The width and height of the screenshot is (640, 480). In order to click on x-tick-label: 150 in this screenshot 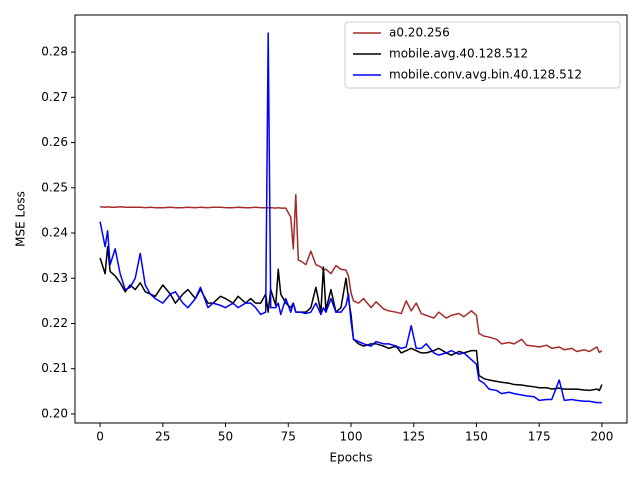, I will do `click(476, 437)`.